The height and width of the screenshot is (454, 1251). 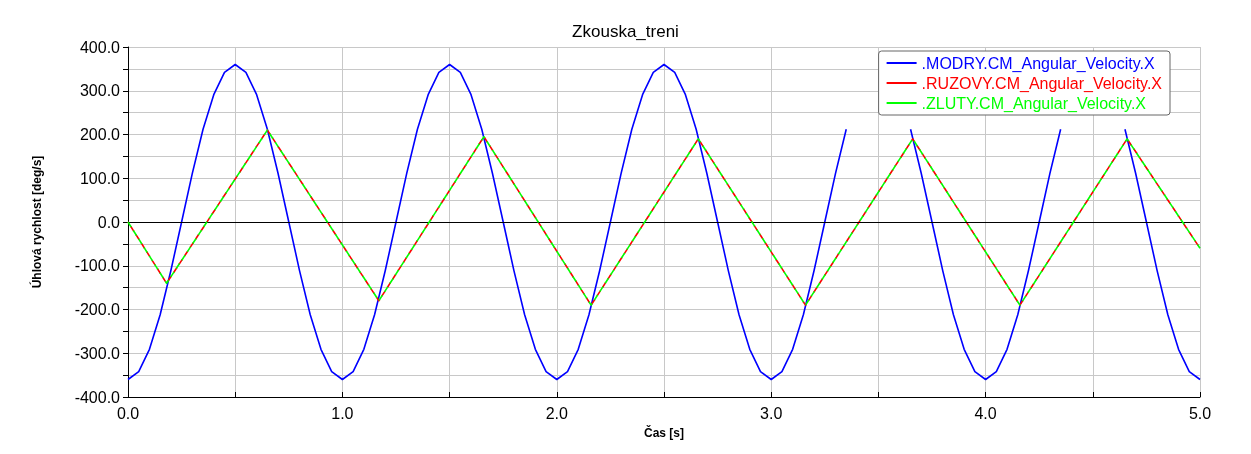 I want to click on x-tick-label: 3.0, so click(x=771, y=413).